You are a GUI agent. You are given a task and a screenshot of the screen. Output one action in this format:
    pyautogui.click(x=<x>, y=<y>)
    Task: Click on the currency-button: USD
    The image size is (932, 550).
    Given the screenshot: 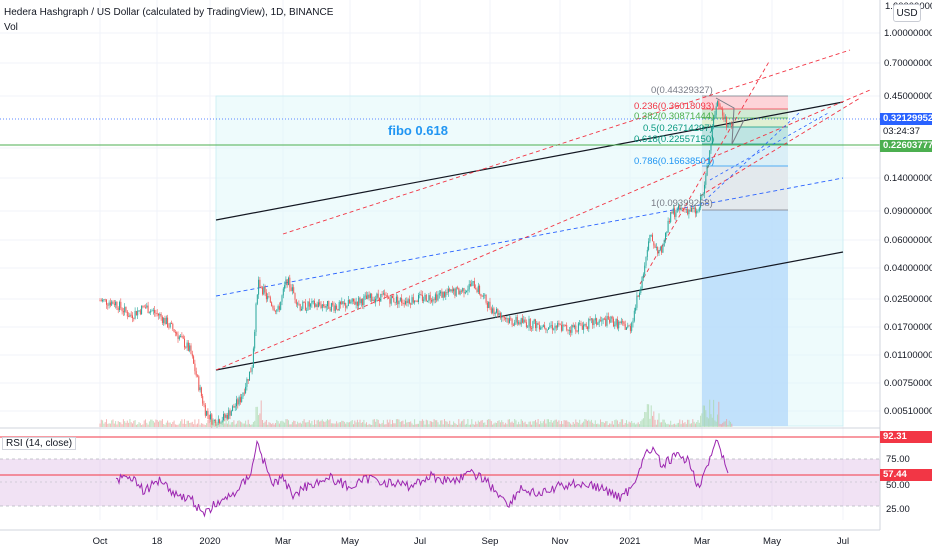 What is the action you would take?
    pyautogui.click(x=907, y=13)
    